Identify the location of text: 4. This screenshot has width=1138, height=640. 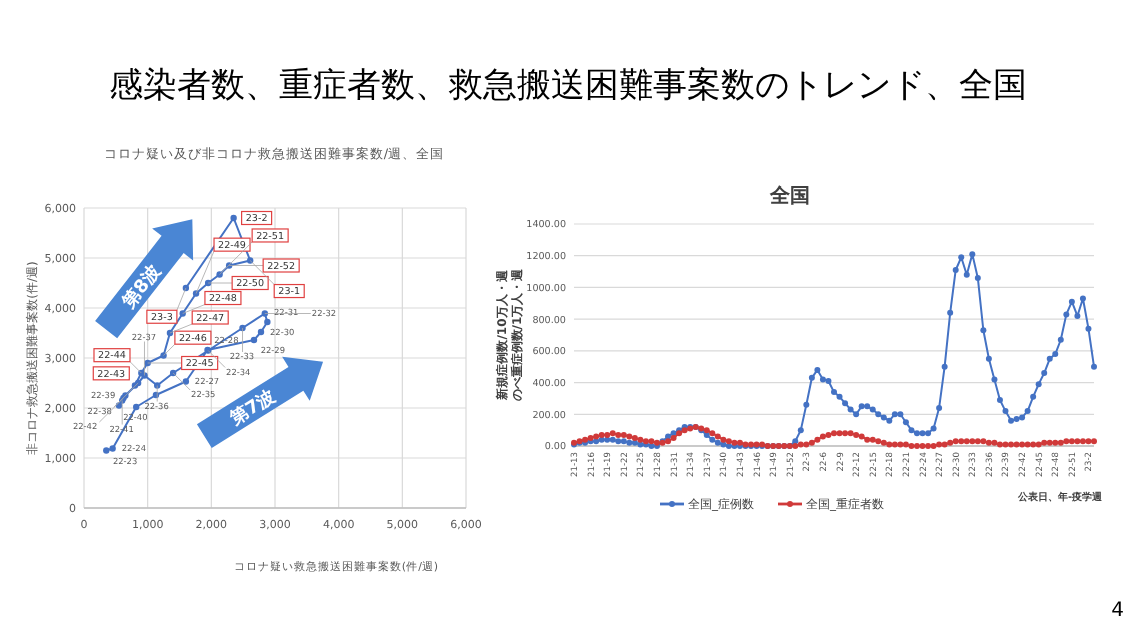
(1117, 611).